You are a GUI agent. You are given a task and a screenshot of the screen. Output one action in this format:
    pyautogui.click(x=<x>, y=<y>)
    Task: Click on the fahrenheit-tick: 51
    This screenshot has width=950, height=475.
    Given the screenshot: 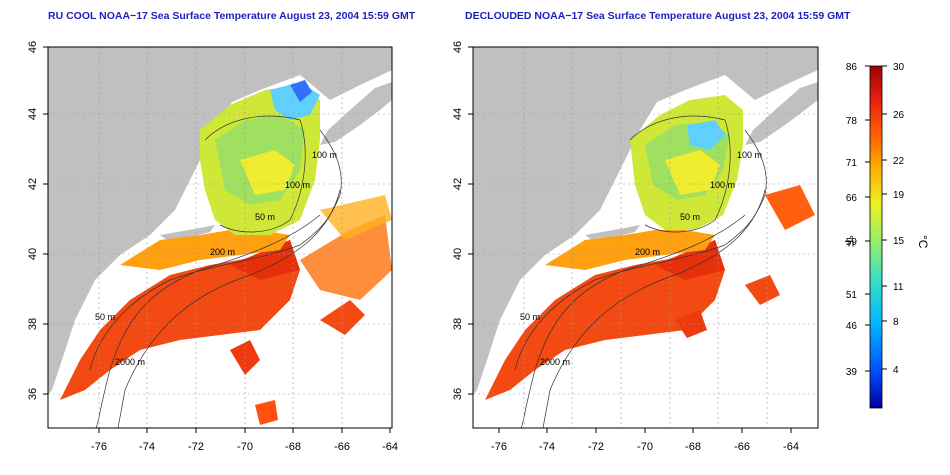 What is the action you would take?
    pyautogui.click(x=852, y=295)
    